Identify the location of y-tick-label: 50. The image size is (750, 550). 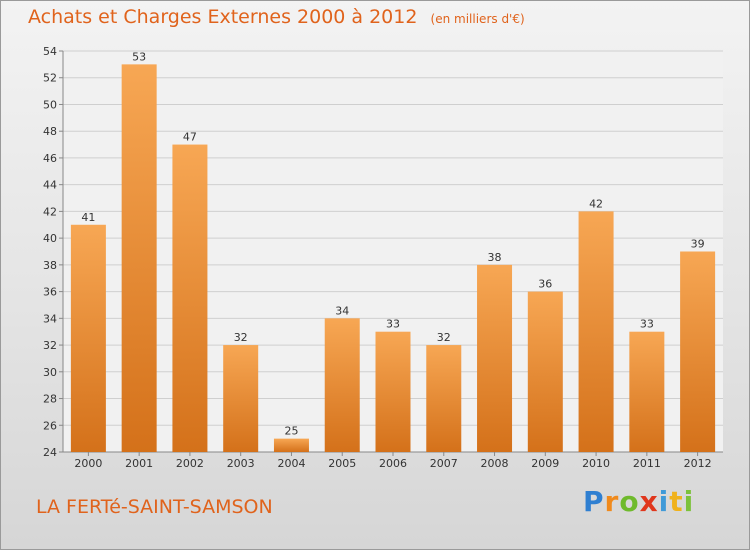
(50, 104).